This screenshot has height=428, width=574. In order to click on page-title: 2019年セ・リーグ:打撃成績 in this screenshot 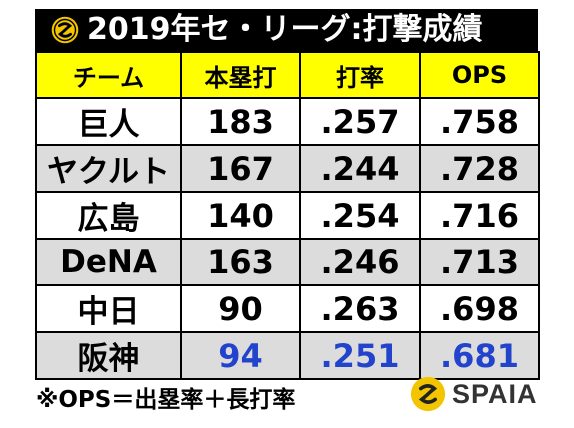, I will do `click(285, 29)`.